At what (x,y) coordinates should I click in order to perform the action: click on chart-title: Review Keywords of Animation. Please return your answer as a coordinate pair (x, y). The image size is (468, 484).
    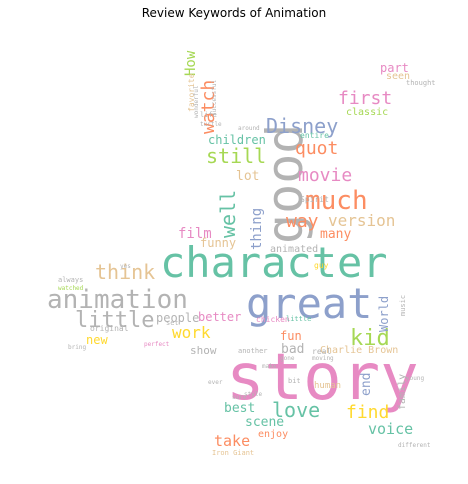
    Looking at the image, I should click on (234, 13).